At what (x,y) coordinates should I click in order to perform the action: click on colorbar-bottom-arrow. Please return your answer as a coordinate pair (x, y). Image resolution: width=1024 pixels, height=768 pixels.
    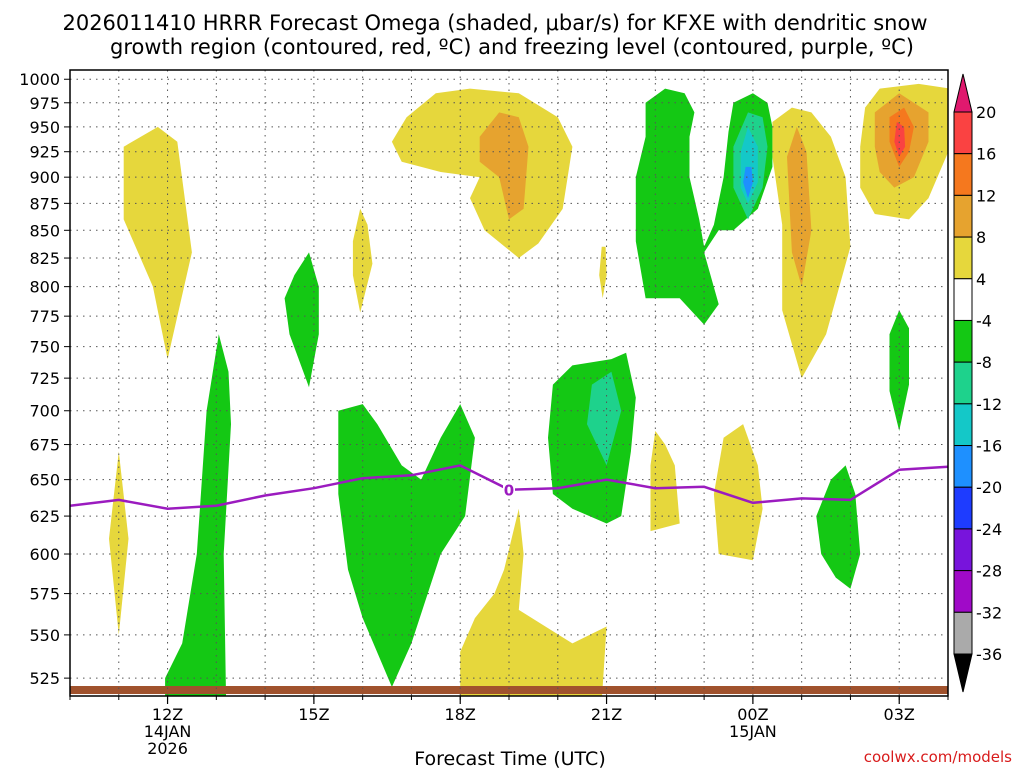
    Looking at the image, I should click on (963, 673).